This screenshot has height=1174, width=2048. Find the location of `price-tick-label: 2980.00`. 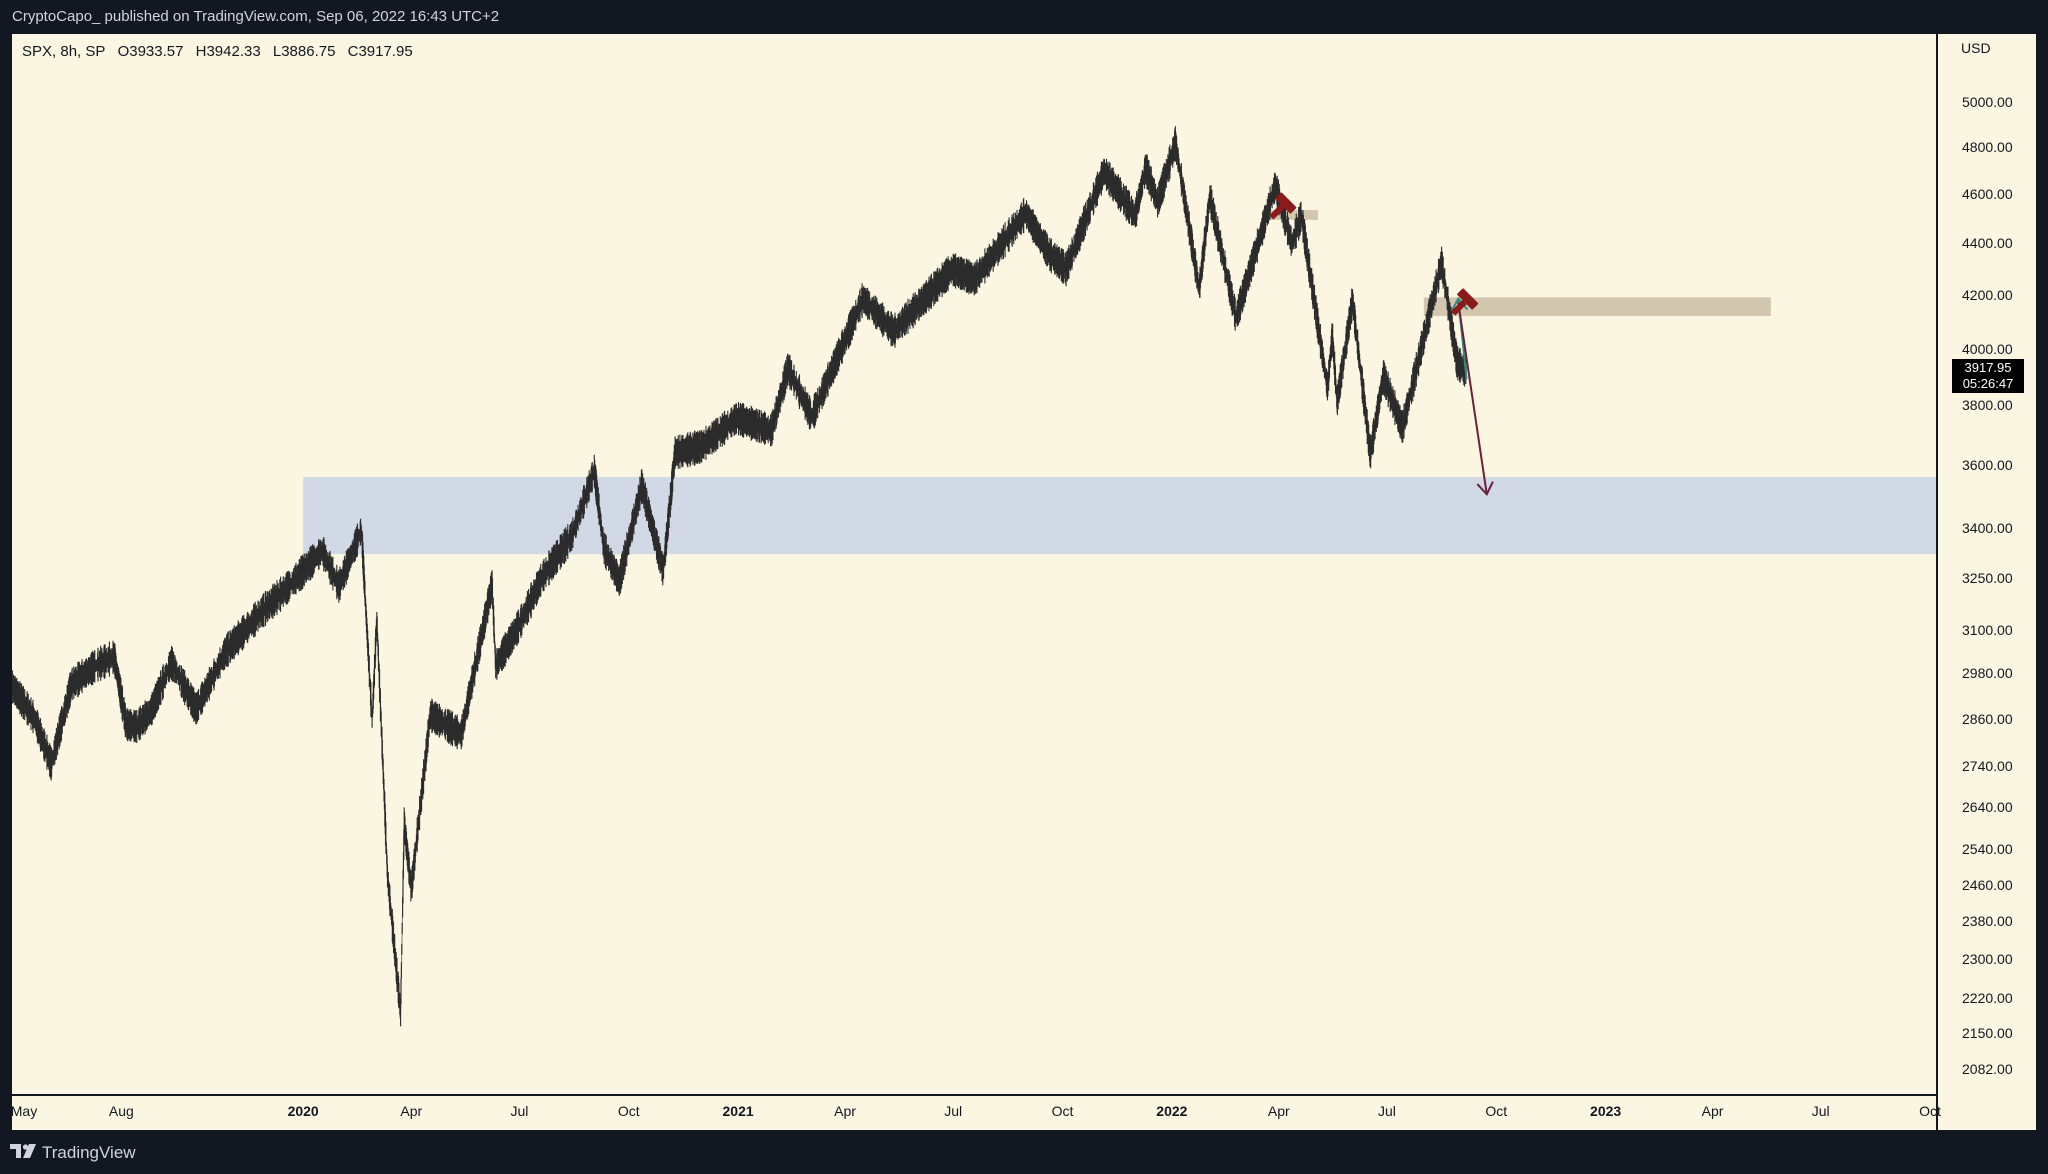

price-tick-label: 2980.00 is located at coordinates (1987, 673).